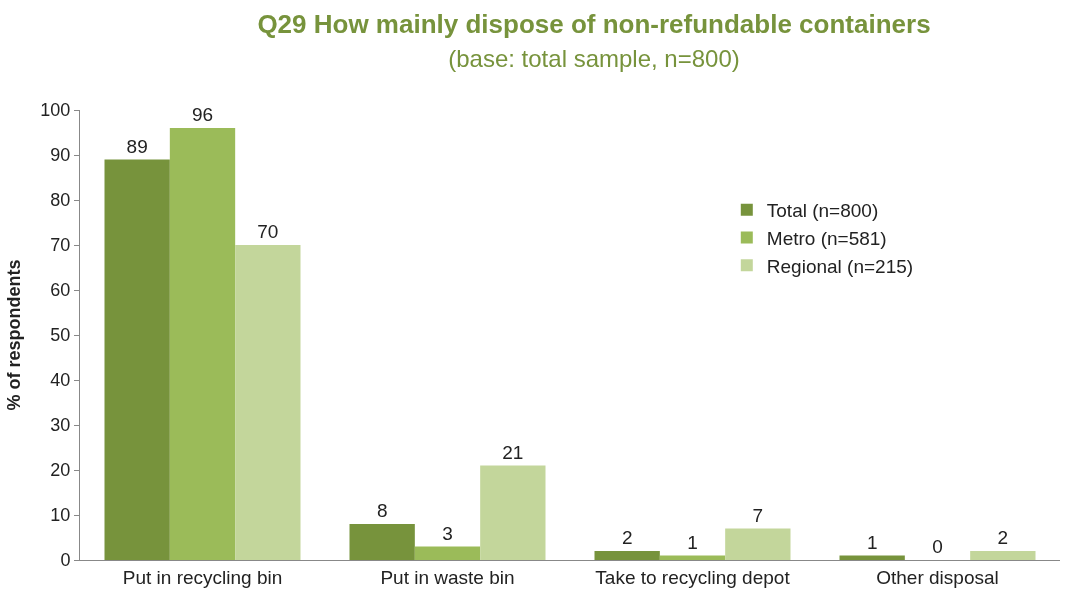 This screenshot has height=605, width=1080. I want to click on x-tick-label: Put in waste bin, so click(447, 577).